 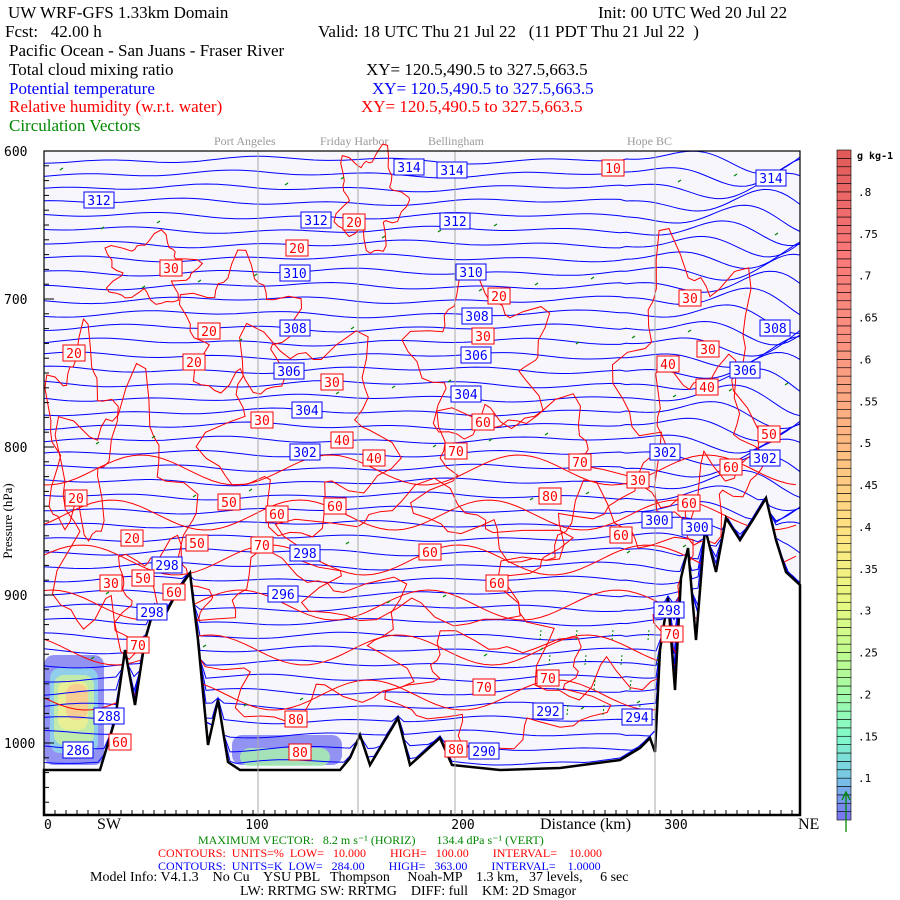 I want to click on y-tick-label: 1000, so click(x=19, y=744).